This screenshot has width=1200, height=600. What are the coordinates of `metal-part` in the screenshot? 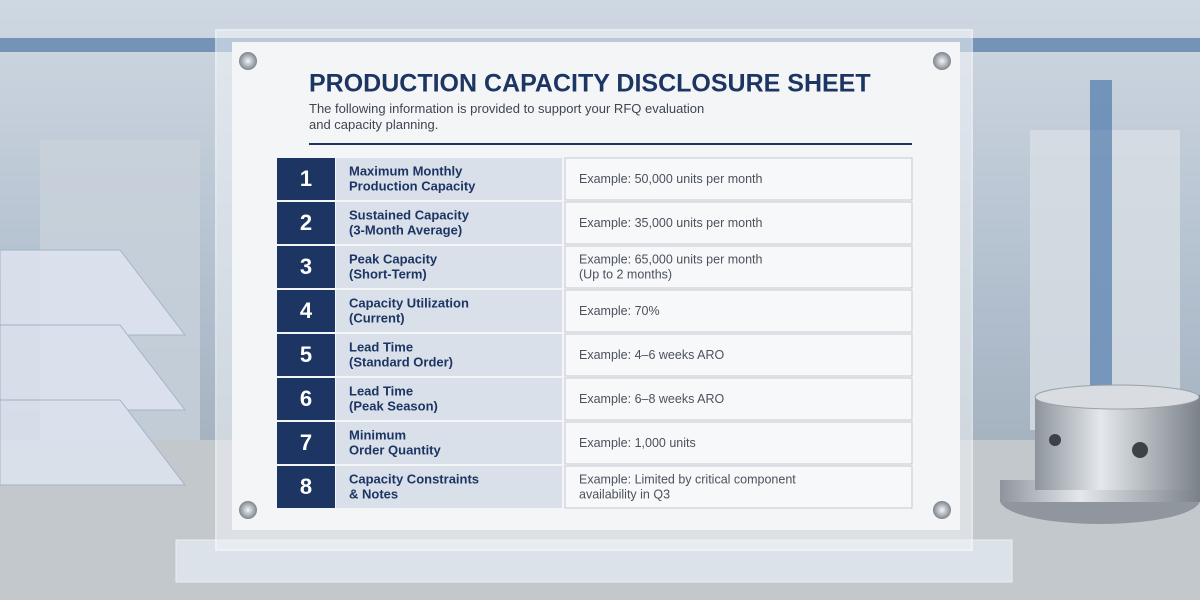 It's located at (1100, 454).